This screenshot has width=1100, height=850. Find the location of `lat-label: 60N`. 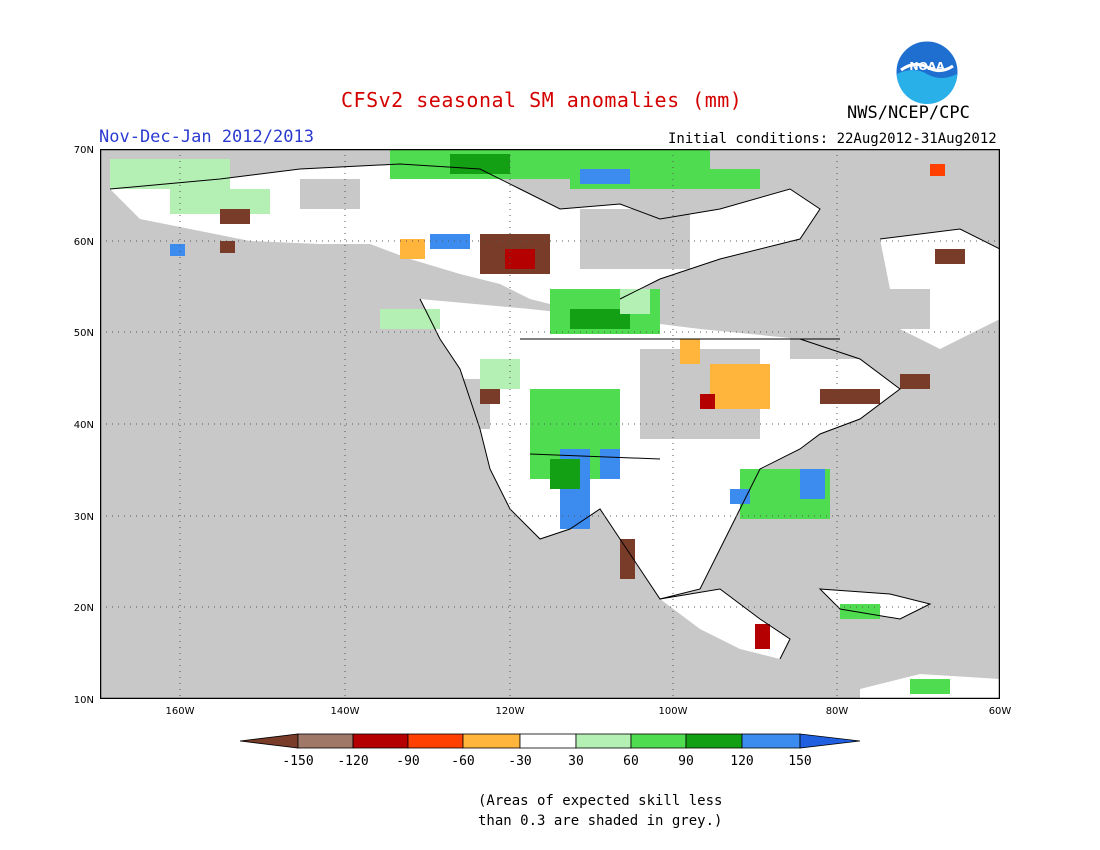

lat-label: 60N is located at coordinates (84, 242).